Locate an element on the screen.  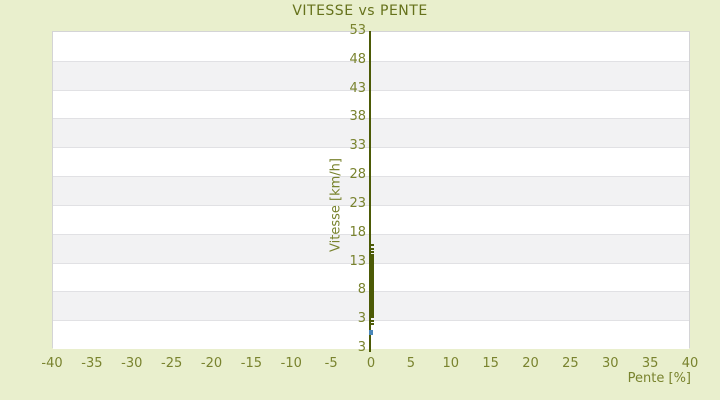
x-tick-label: 10 is located at coordinates (451, 363).